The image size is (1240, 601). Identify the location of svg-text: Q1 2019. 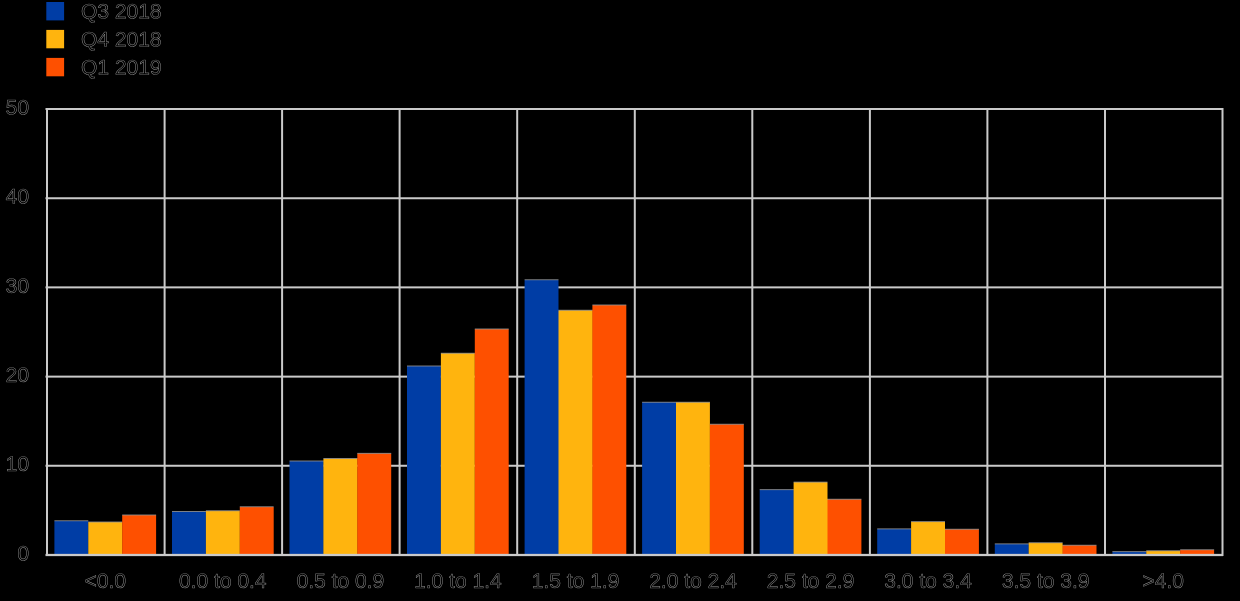
(121, 67).